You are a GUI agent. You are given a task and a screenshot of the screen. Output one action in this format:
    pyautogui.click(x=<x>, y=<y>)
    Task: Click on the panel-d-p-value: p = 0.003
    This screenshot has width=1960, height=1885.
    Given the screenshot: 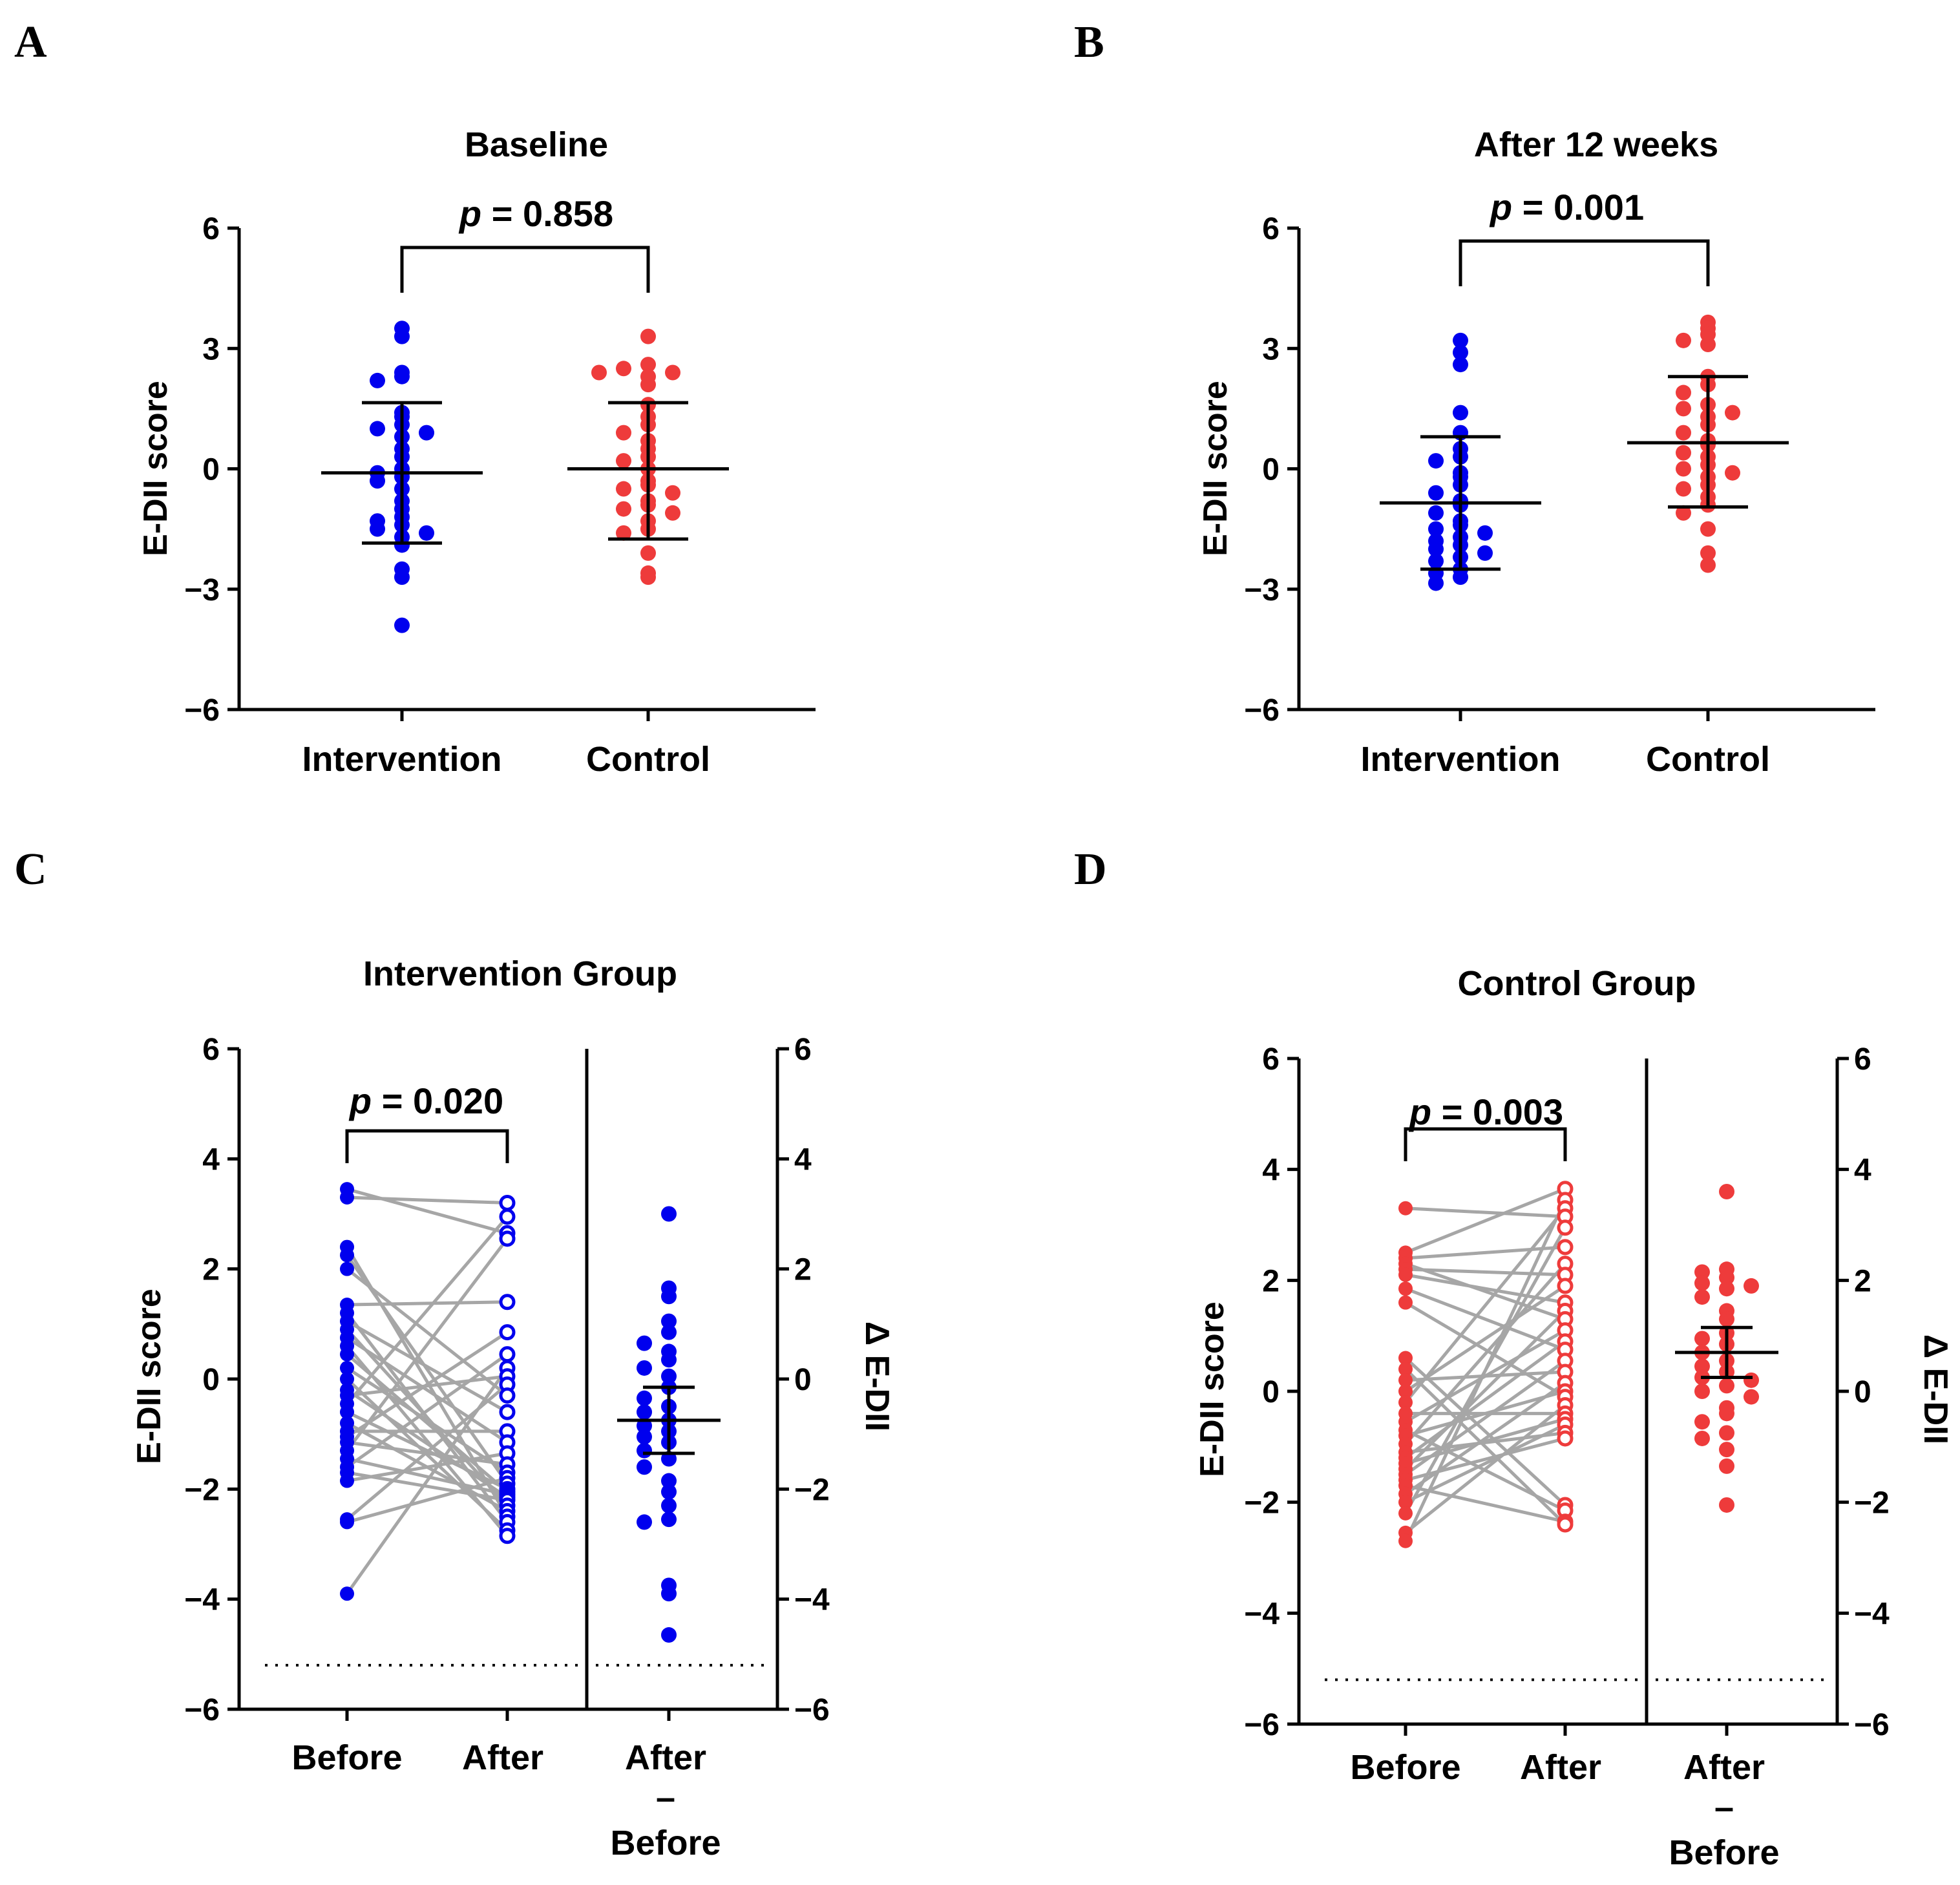 What is the action you would take?
    pyautogui.click(x=1485, y=1111)
    